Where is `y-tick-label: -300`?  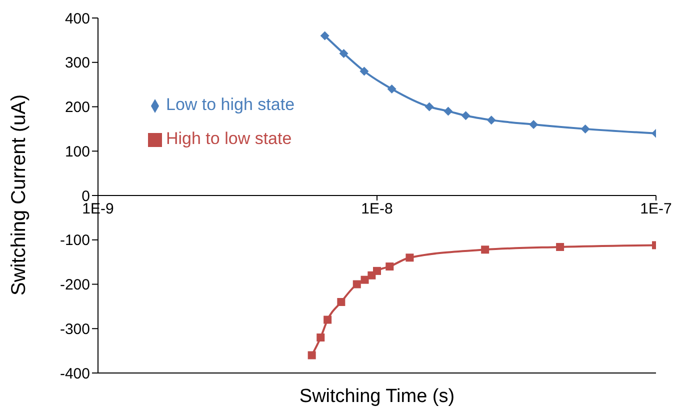
y-tick-label: -300 is located at coordinates (75, 329).